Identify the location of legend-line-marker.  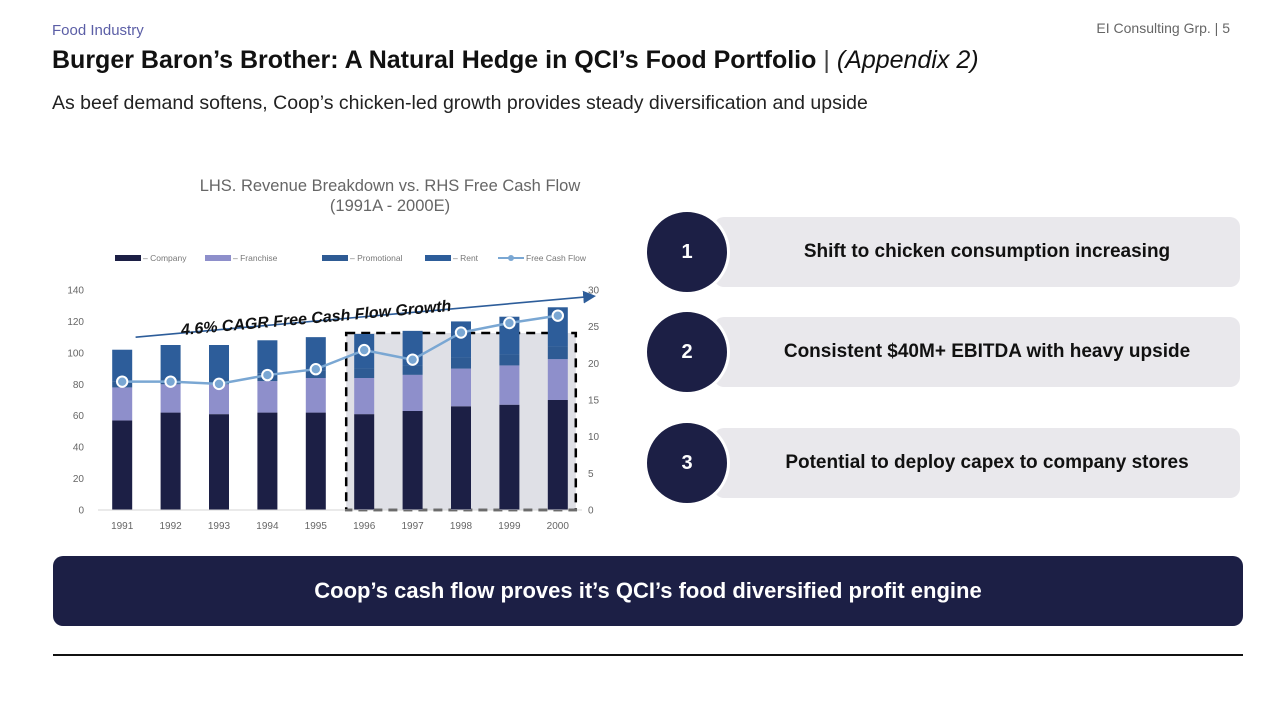
(511, 258).